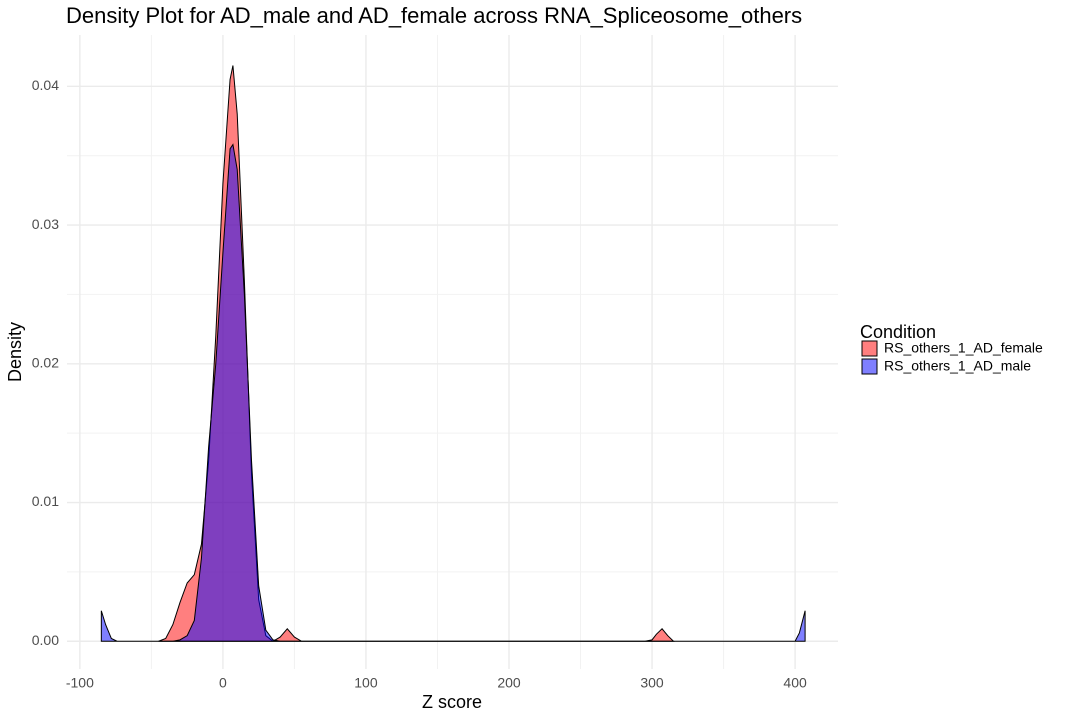 Image resolution: width=1080 pixels, height=720 pixels. I want to click on y-tick-label: 0.04, so click(45, 85).